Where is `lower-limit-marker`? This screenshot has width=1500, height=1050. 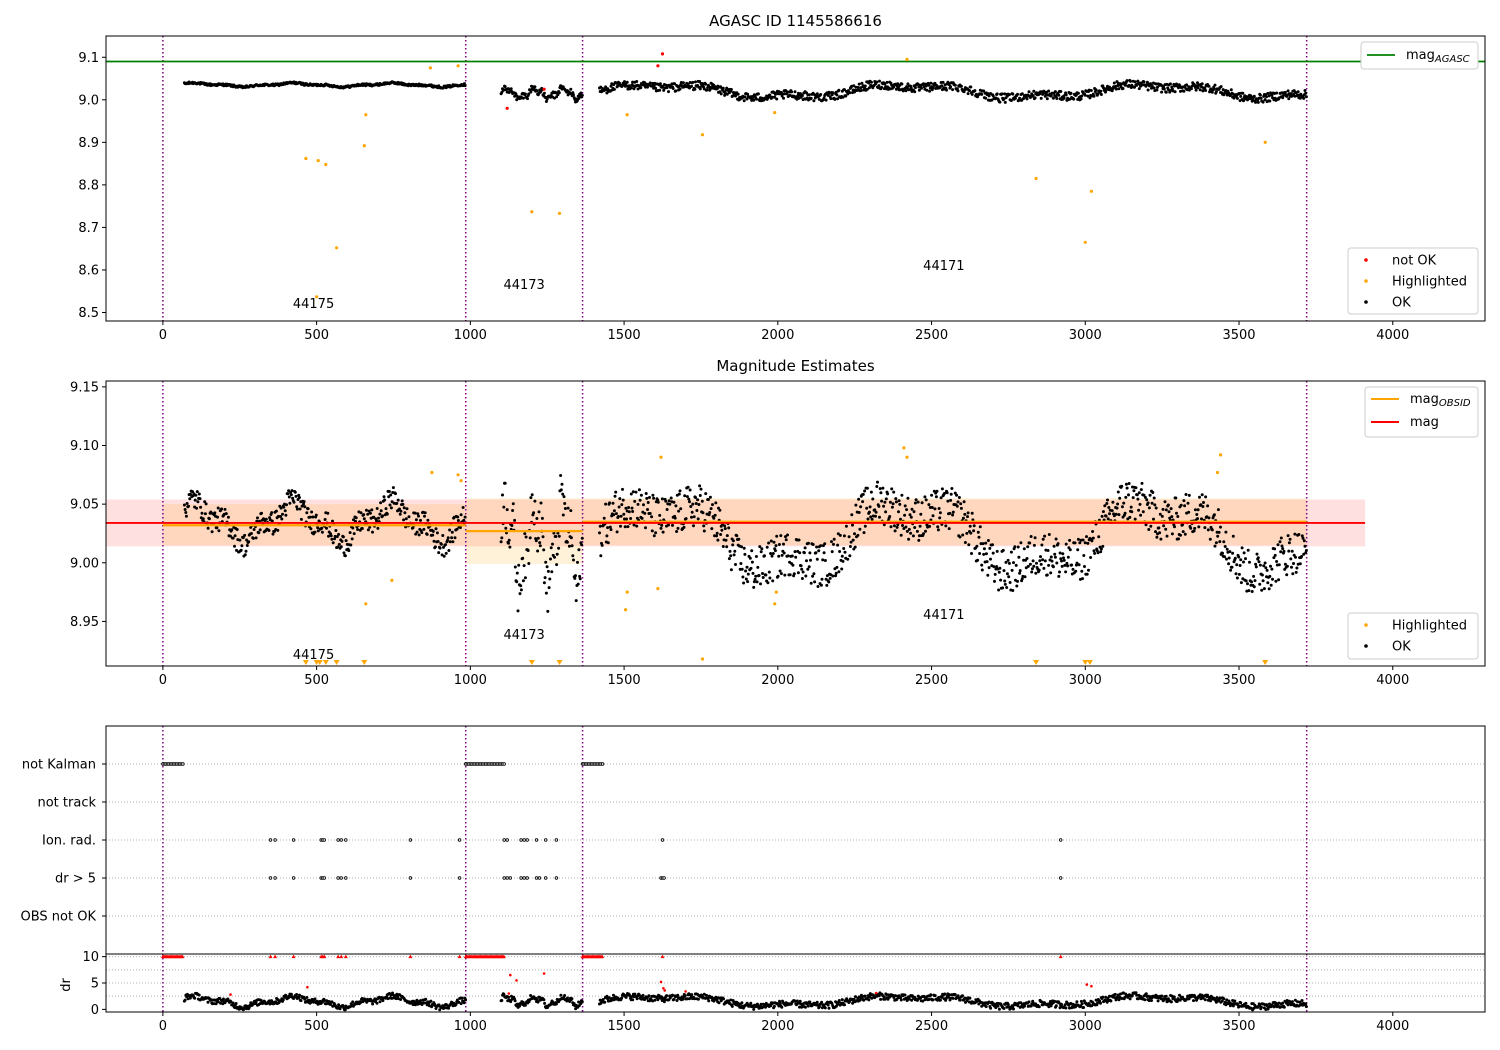 lower-limit-marker is located at coordinates (305, 662).